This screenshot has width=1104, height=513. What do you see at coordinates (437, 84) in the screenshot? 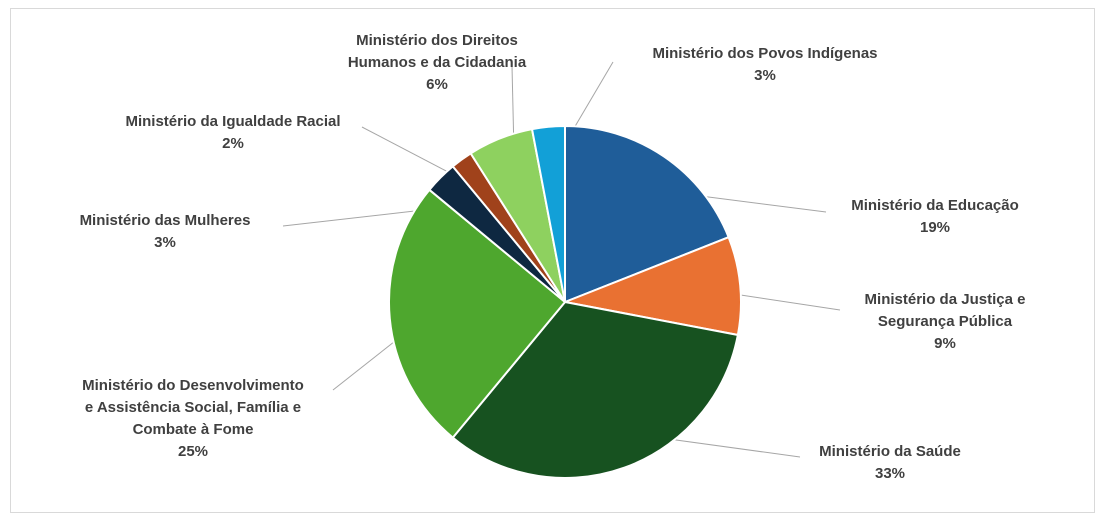
I see `slice-value-label: 6%` at bounding box center [437, 84].